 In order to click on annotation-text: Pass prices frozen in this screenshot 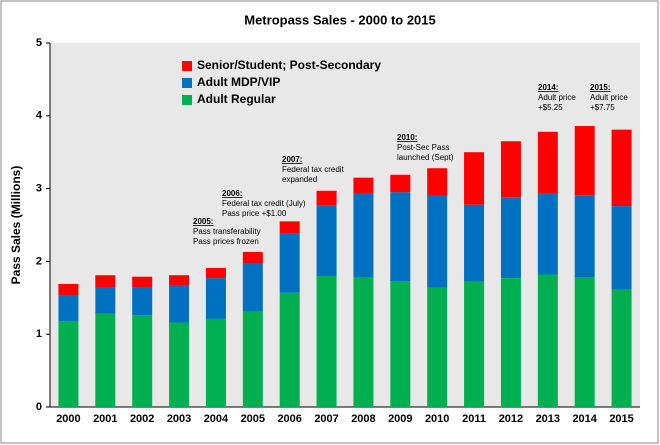, I will do `click(226, 241)`.